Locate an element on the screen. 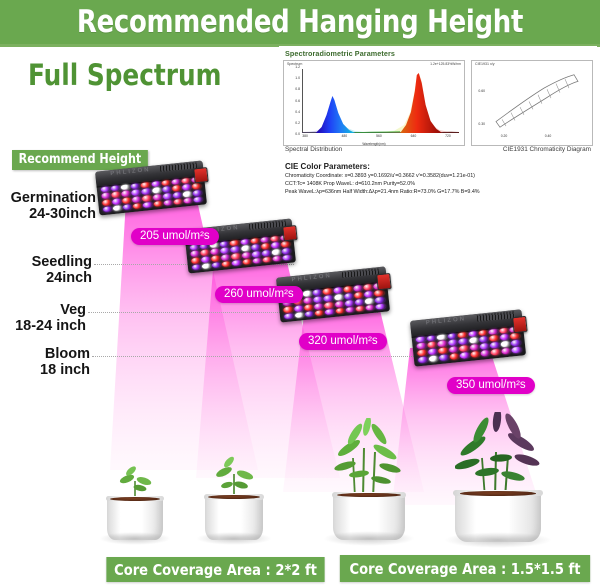  stage-distance: 24-30inch is located at coordinates (62, 214).